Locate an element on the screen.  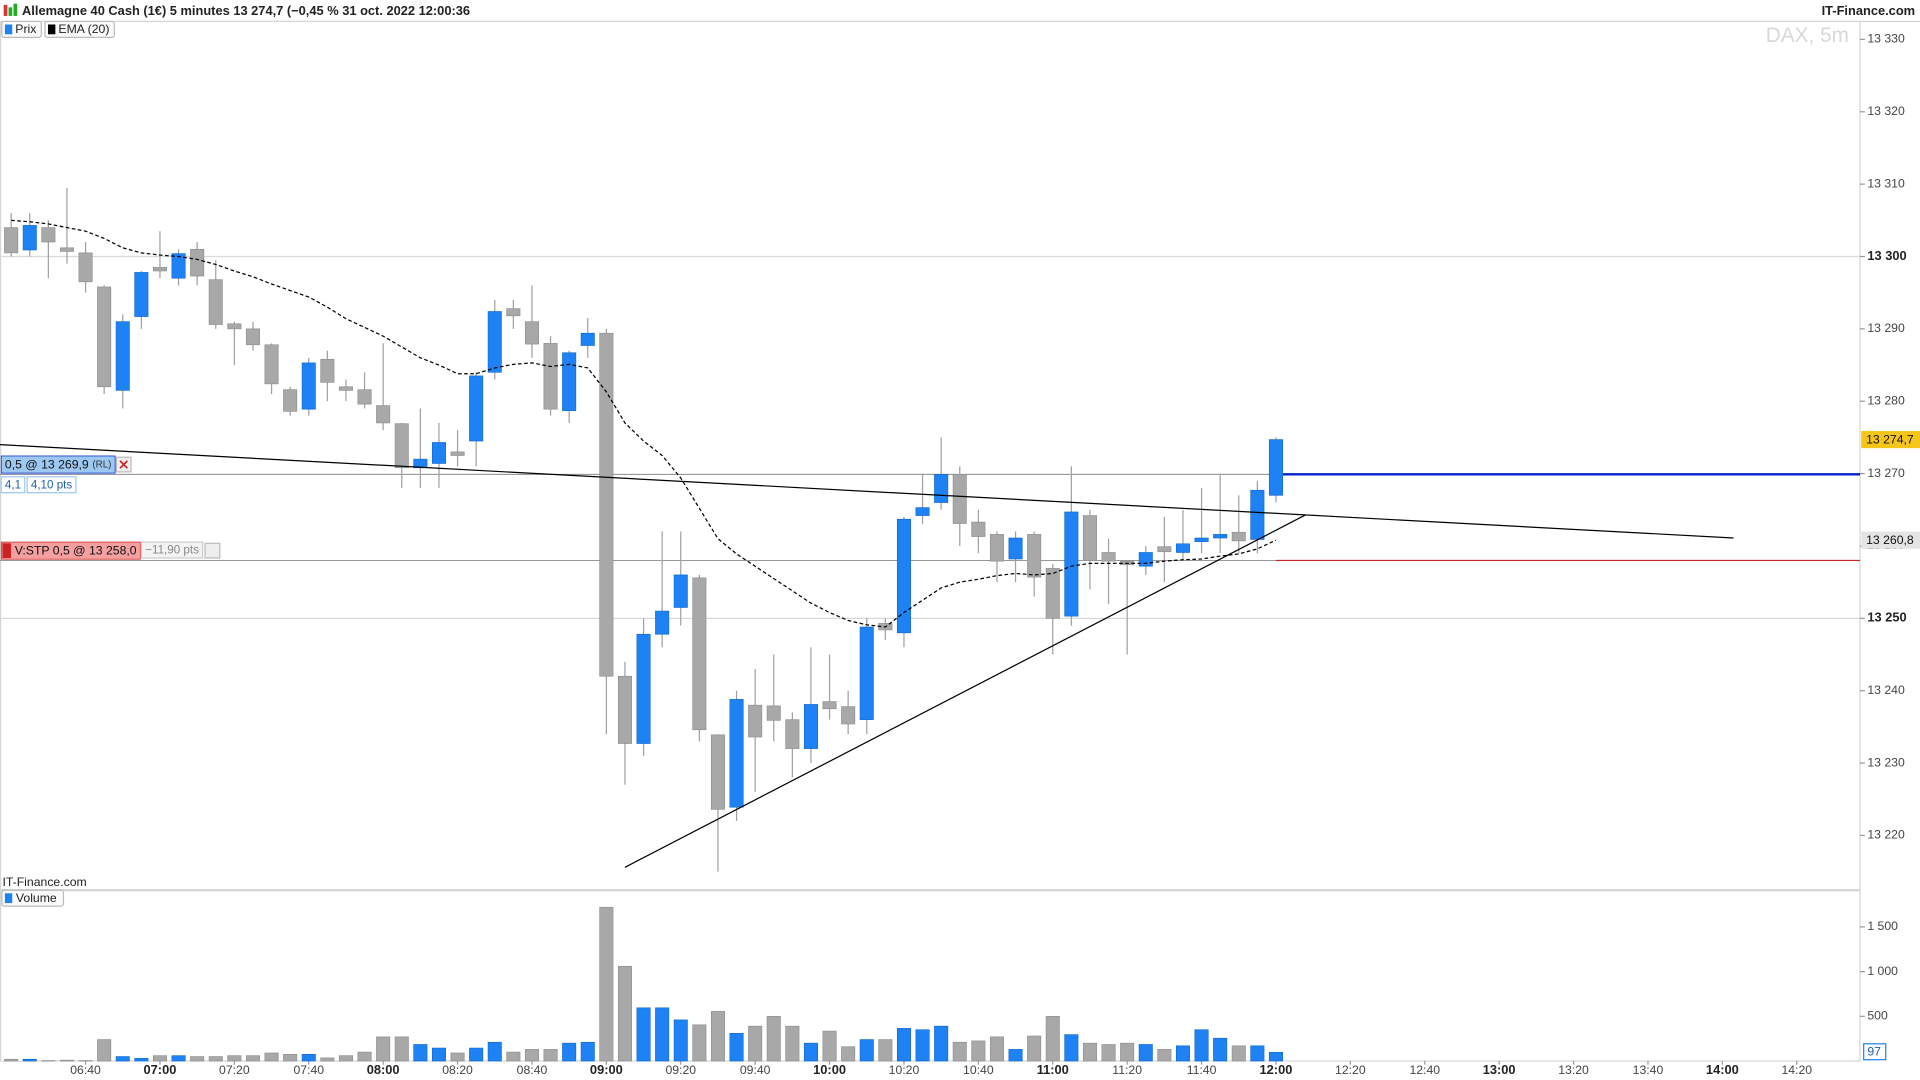
x-tick-label: 13:20 is located at coordinates (1573, 1070).